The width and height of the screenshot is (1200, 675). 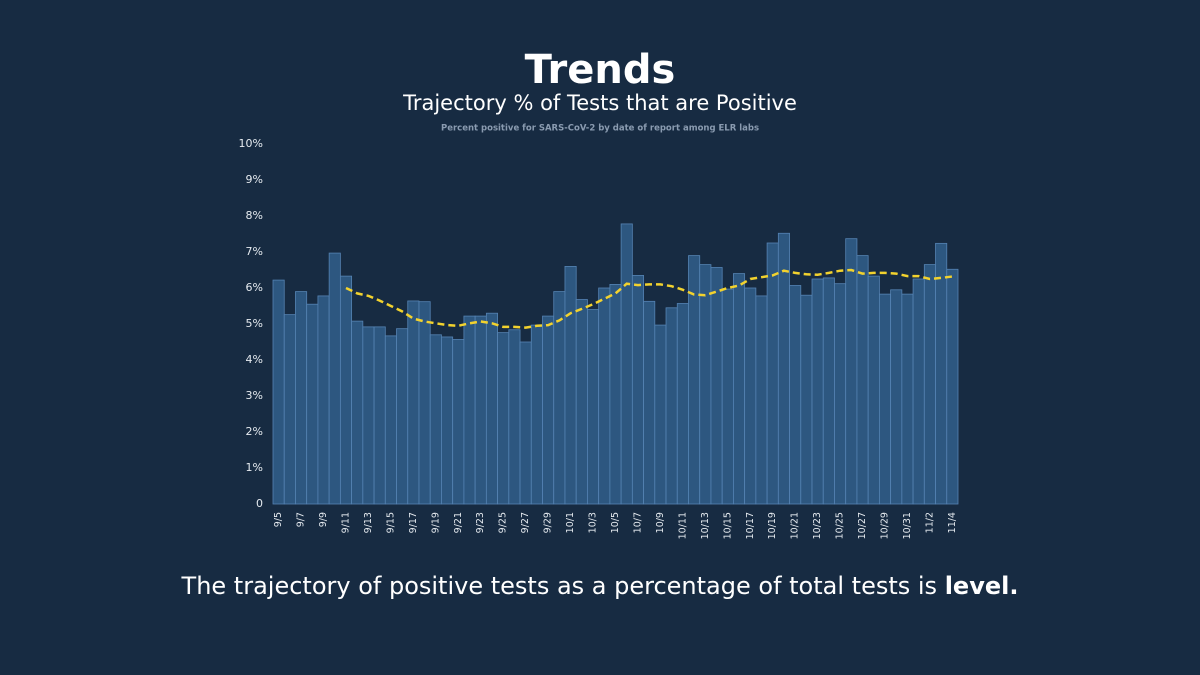 I want to click on x-tick-label: 11/2, so click(x=929, y=522).